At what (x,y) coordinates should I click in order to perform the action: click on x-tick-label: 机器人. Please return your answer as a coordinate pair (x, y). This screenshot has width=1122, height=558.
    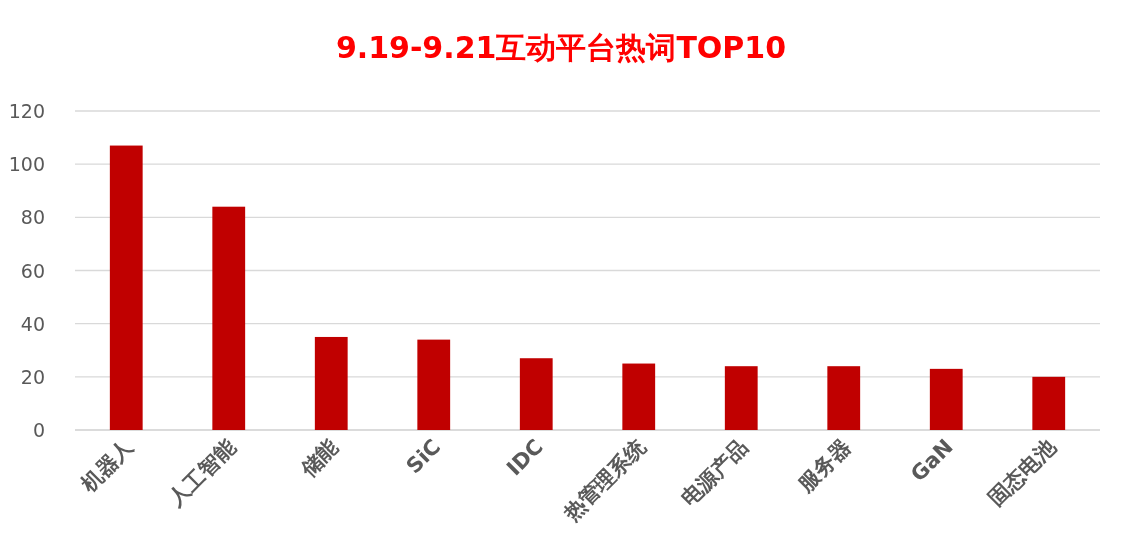
    Looking at the image, I should click on (107, 465).